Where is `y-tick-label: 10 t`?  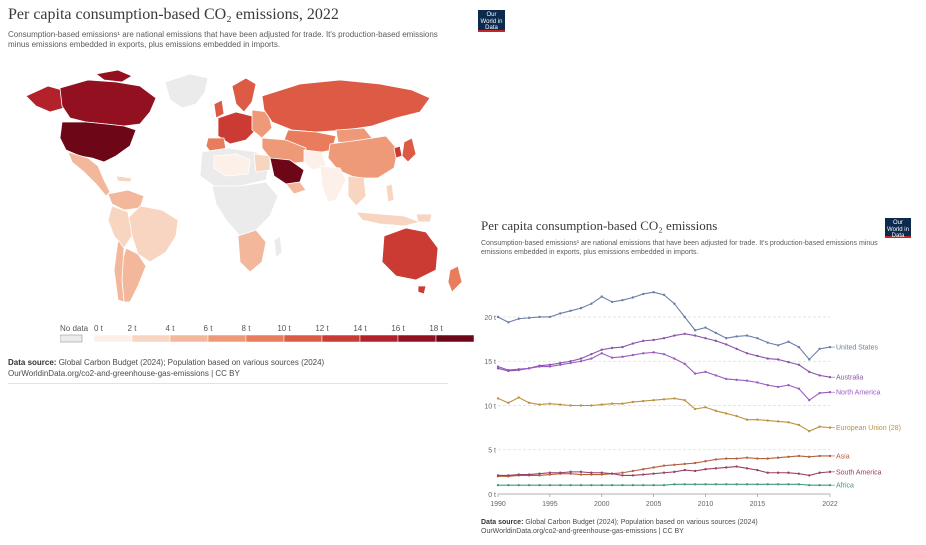 y-tick-label: 10 t is located at coordinates (490, 406).